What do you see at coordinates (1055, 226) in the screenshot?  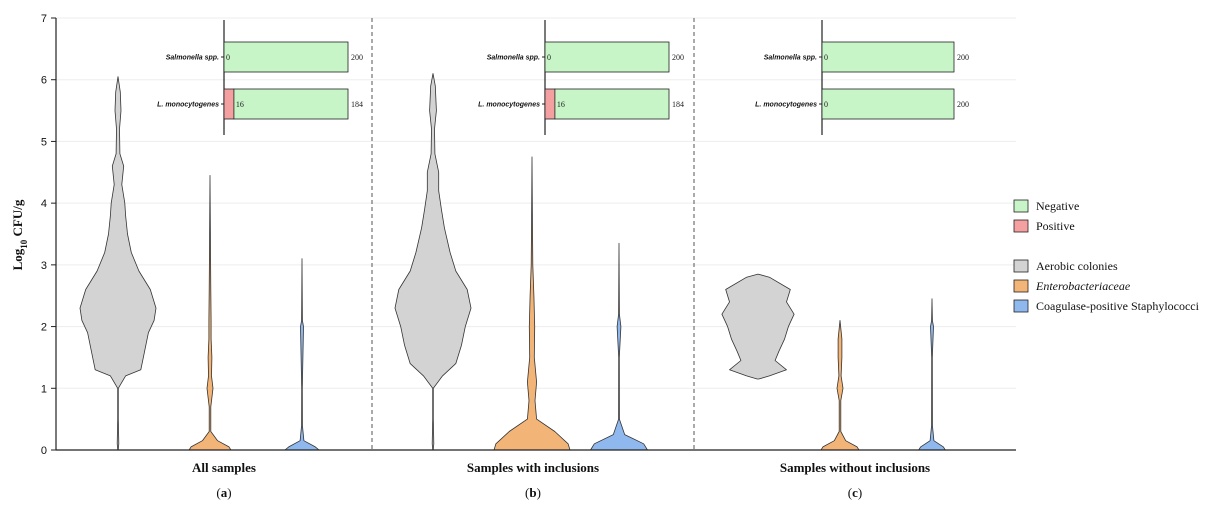 I see `legend-label-positive: Positive` at bounding box center [1055, 226].